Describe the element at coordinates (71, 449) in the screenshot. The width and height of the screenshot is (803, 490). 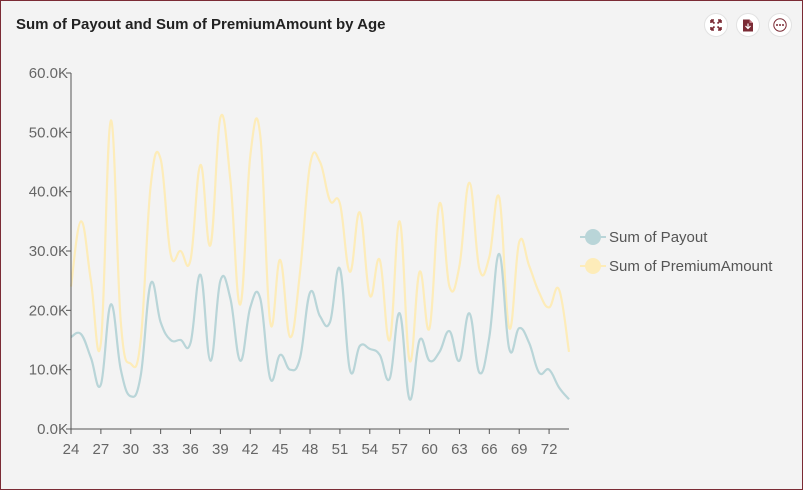
I see `x-tick-label: 24` at that location.